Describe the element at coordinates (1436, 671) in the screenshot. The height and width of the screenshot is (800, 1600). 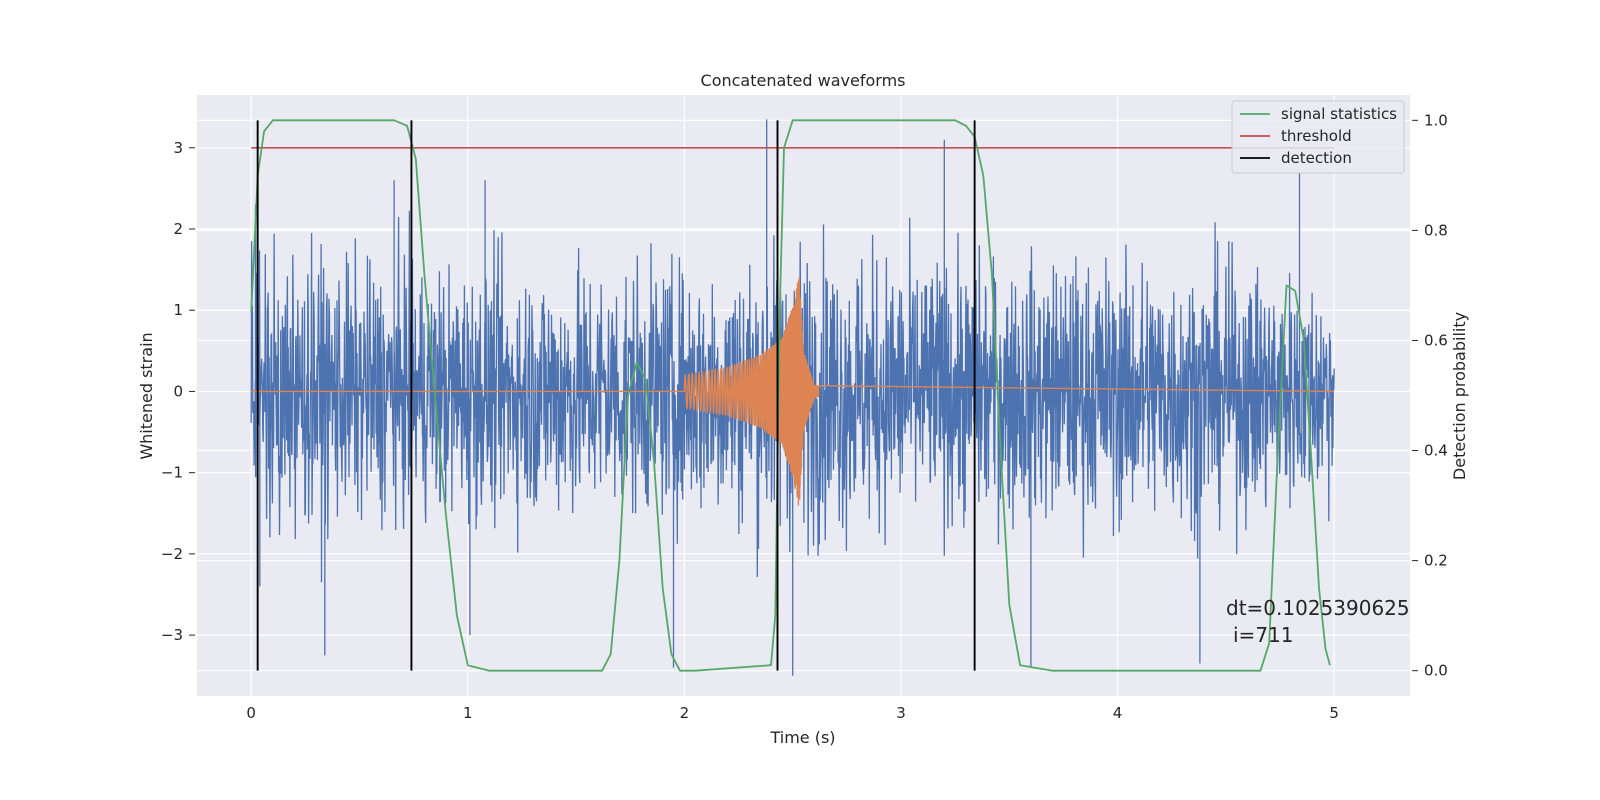
I see `y2-tick-label: 0.0` at that location.